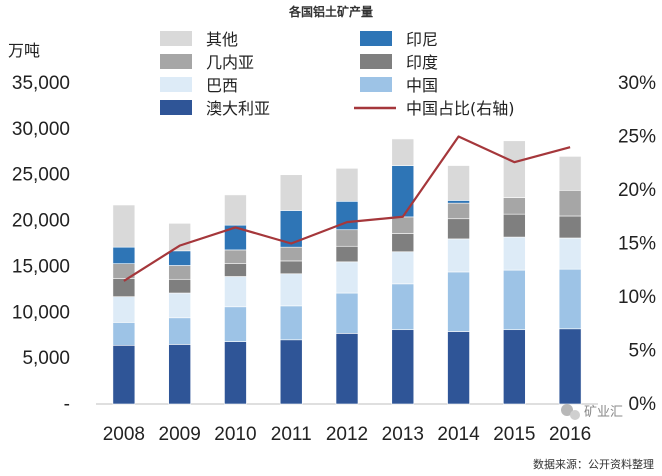  Describe the element at coordinates (593, 464) in the screenshot. I see `data-source: 数据来源：公开资料整理` at that location.